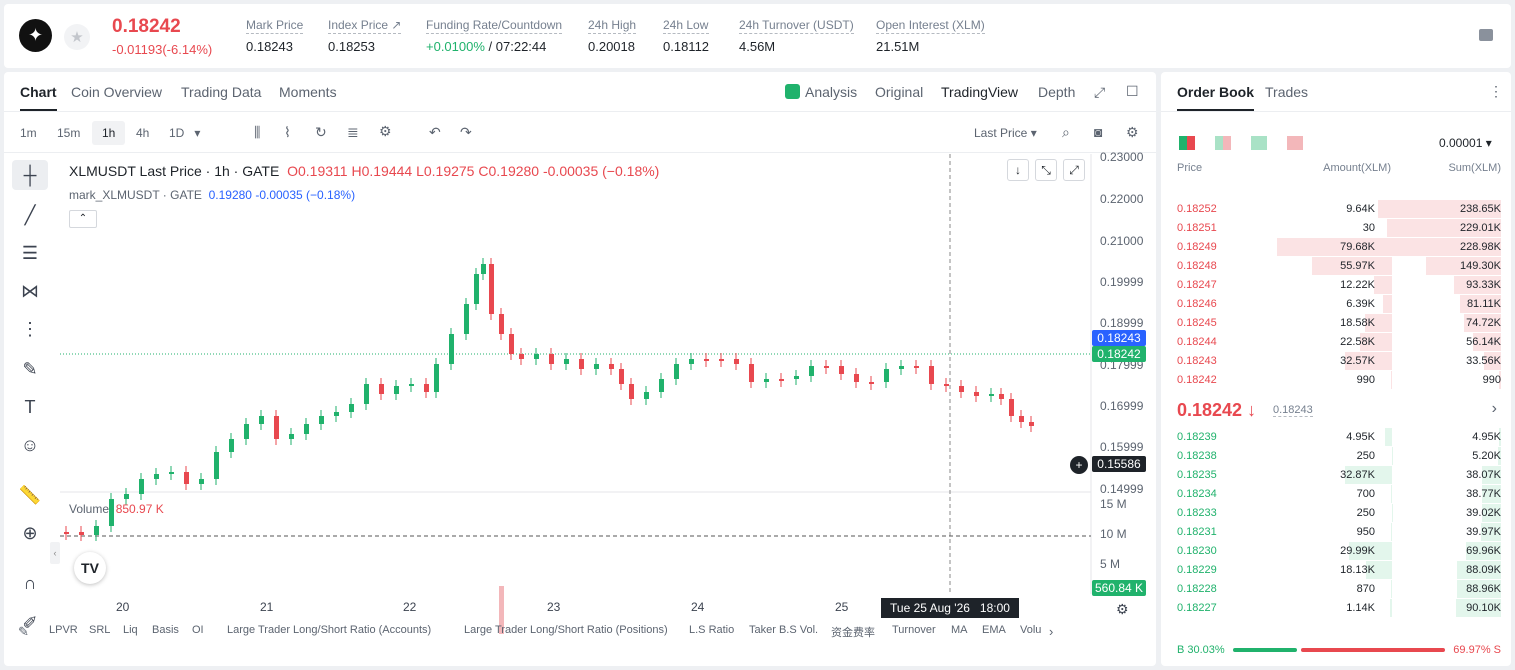 This screenshot has width=1515, height=670. What do you see at coordinates (287, 132) in the screenshot?
I see `indicators-icon: ⌇` at bounding box center [287, 132].